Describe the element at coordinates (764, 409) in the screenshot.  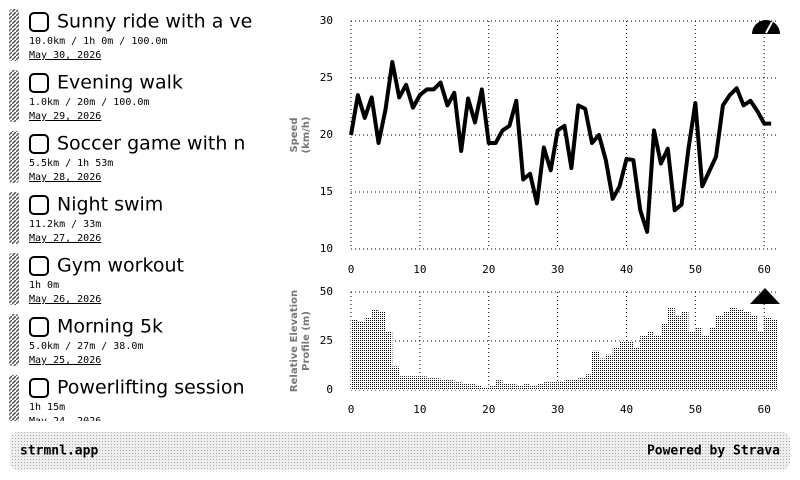
I see `x-tick-label: 60` at that location.